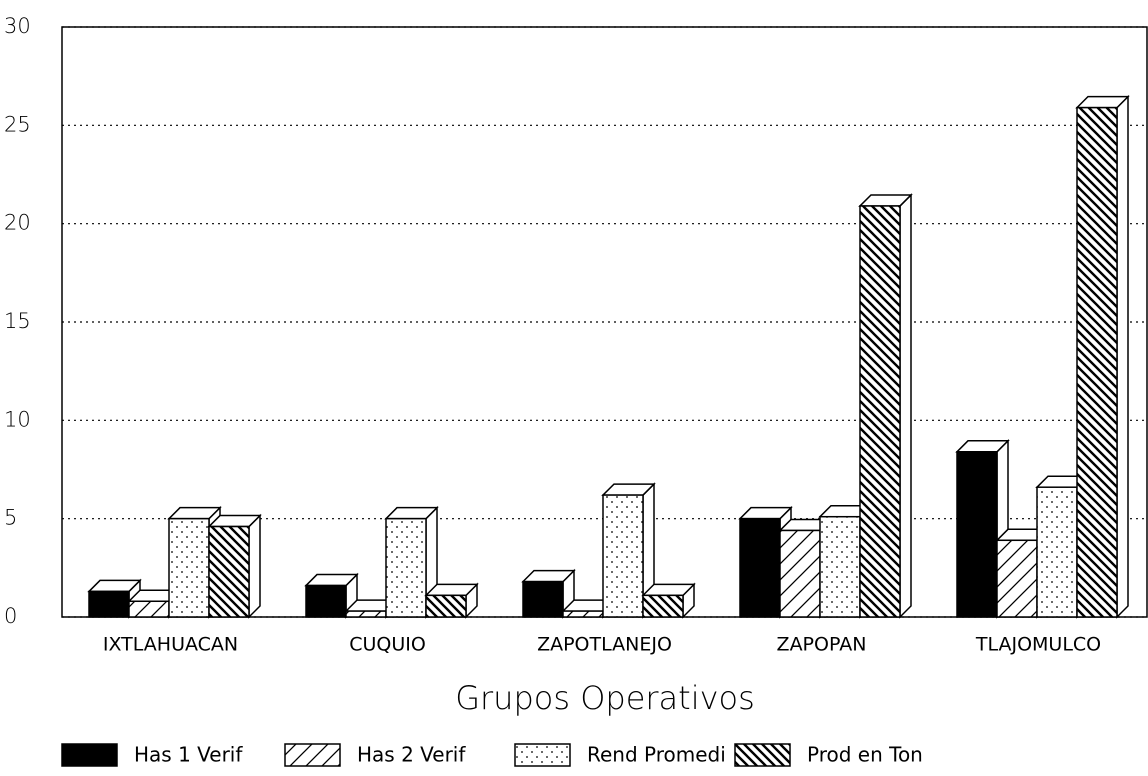 The width and height of the screenshot is (1148, 776). What do you see at coordinates (170, 645) in the screenshot?
I see `x-tick-label: IXTLAHUACAN` at bounding box center [170, 645].